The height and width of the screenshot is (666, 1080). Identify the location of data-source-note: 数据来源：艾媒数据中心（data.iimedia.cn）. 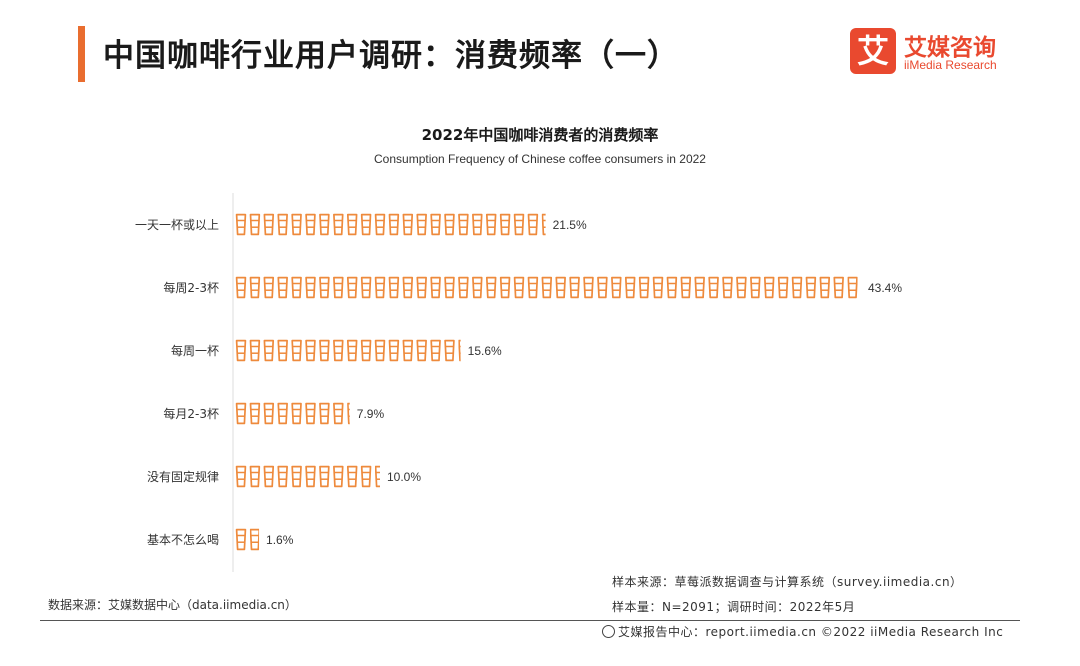
(172, 605).